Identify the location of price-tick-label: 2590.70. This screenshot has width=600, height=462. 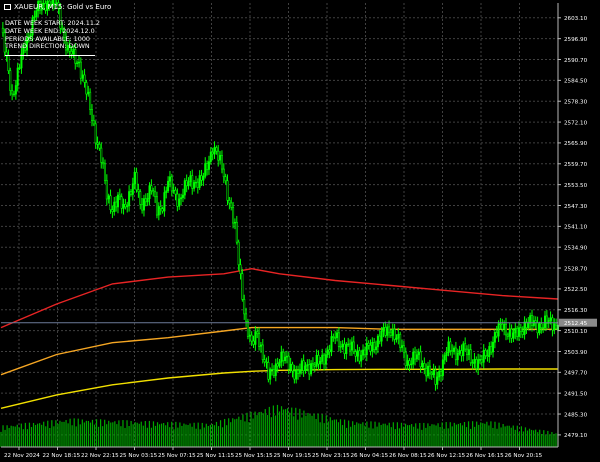
(576, 61).